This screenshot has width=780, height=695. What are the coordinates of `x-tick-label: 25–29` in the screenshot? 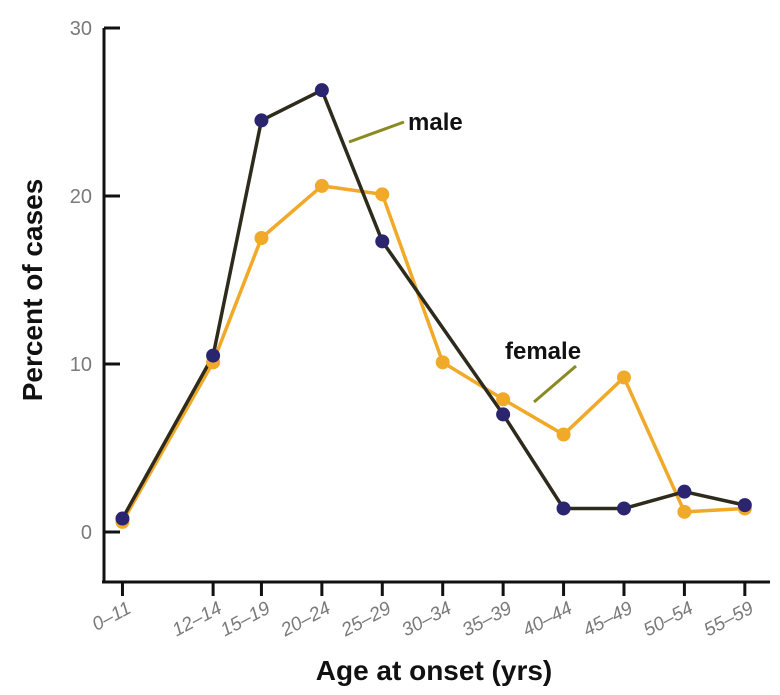 It's located at (366, 620).